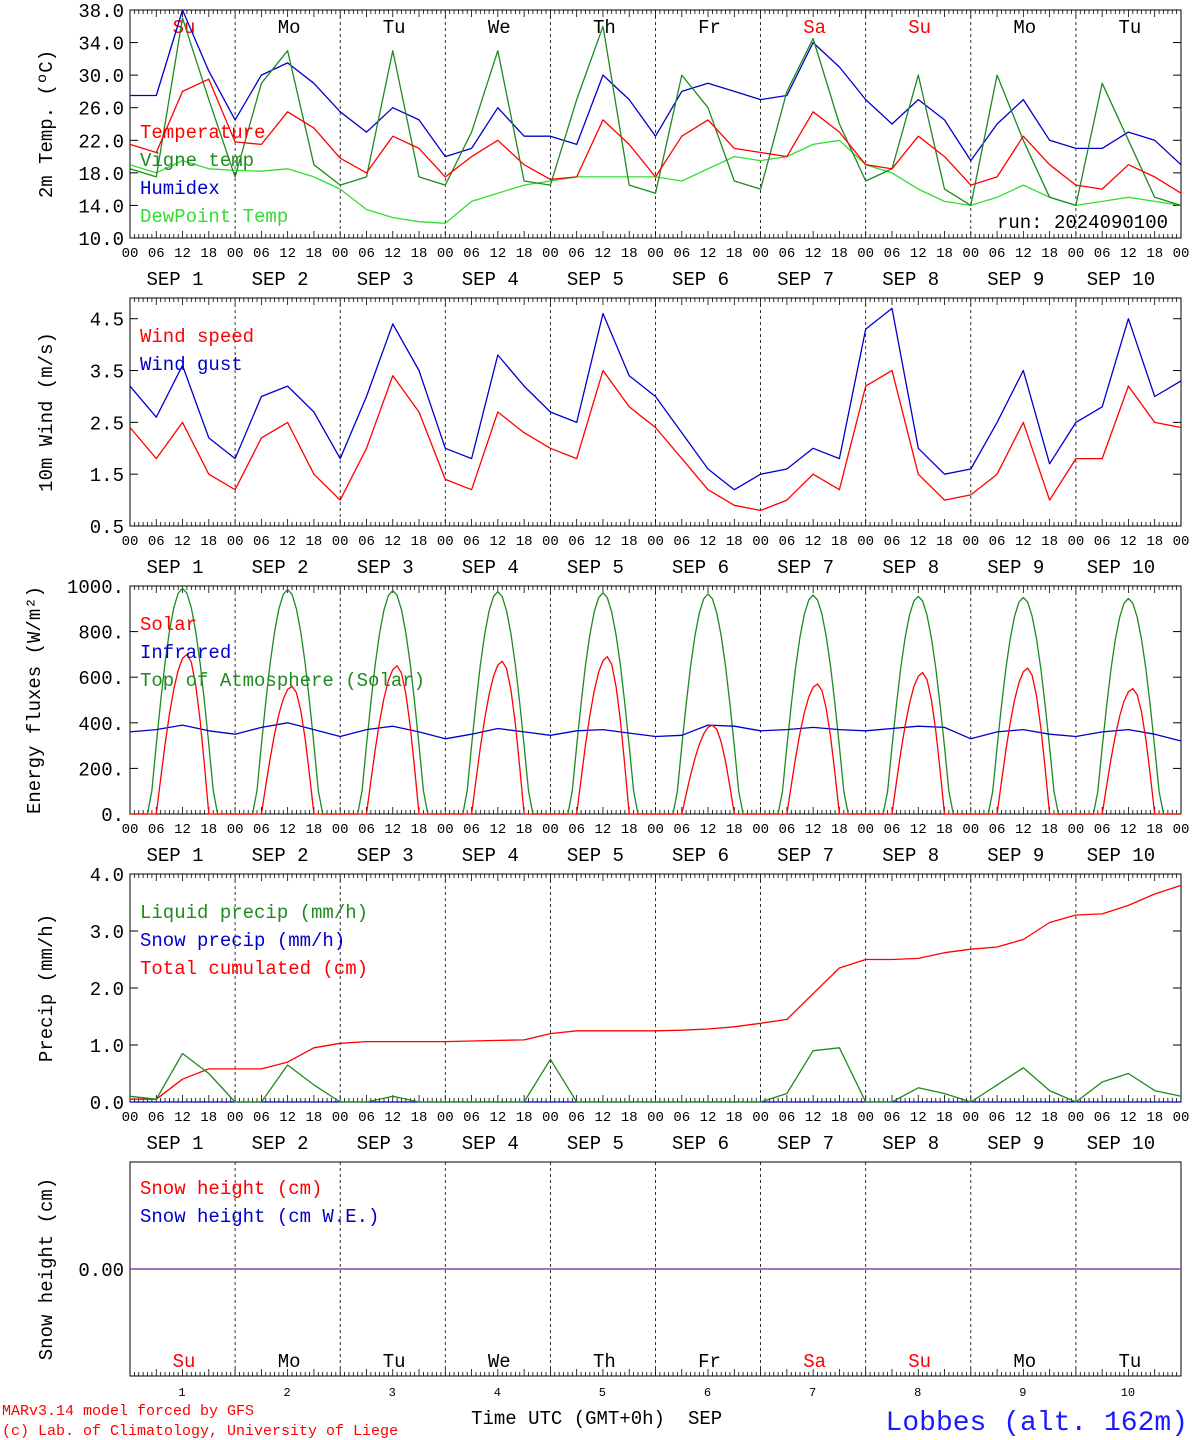 The image size is (1194, 1440). I want to click on series-line-vigne-temp, so click(655, 112).